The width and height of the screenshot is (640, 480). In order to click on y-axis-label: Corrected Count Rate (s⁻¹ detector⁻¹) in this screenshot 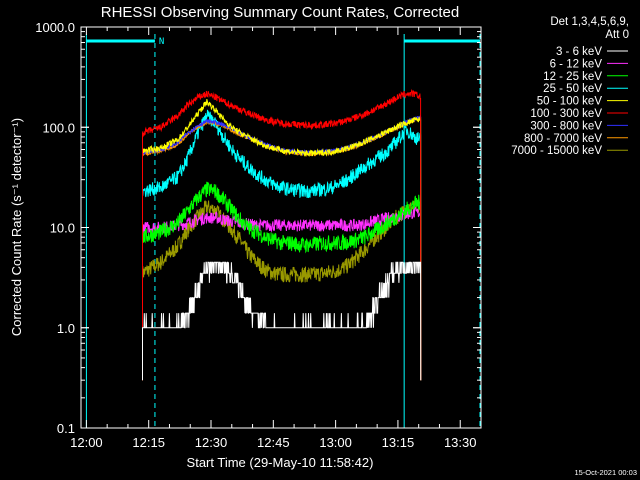, I will do `click(16, 227)`.